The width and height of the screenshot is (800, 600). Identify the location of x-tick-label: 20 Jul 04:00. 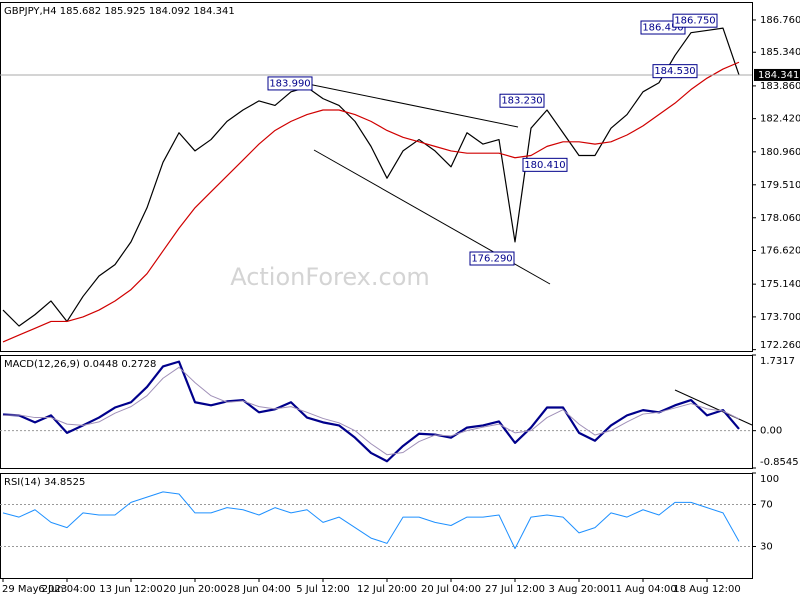
(451, 589).